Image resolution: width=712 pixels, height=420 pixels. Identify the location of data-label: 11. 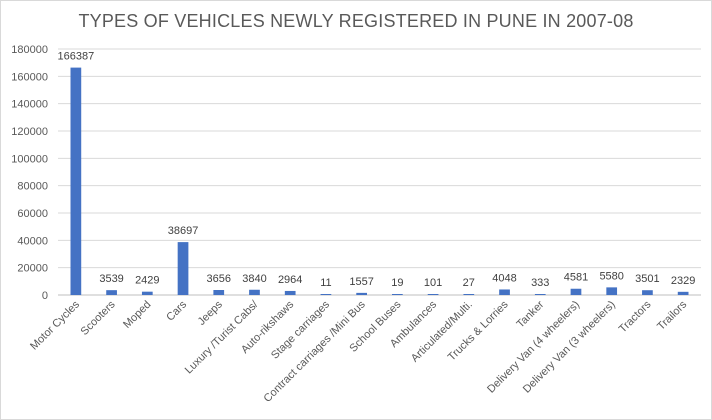
(325, 283).